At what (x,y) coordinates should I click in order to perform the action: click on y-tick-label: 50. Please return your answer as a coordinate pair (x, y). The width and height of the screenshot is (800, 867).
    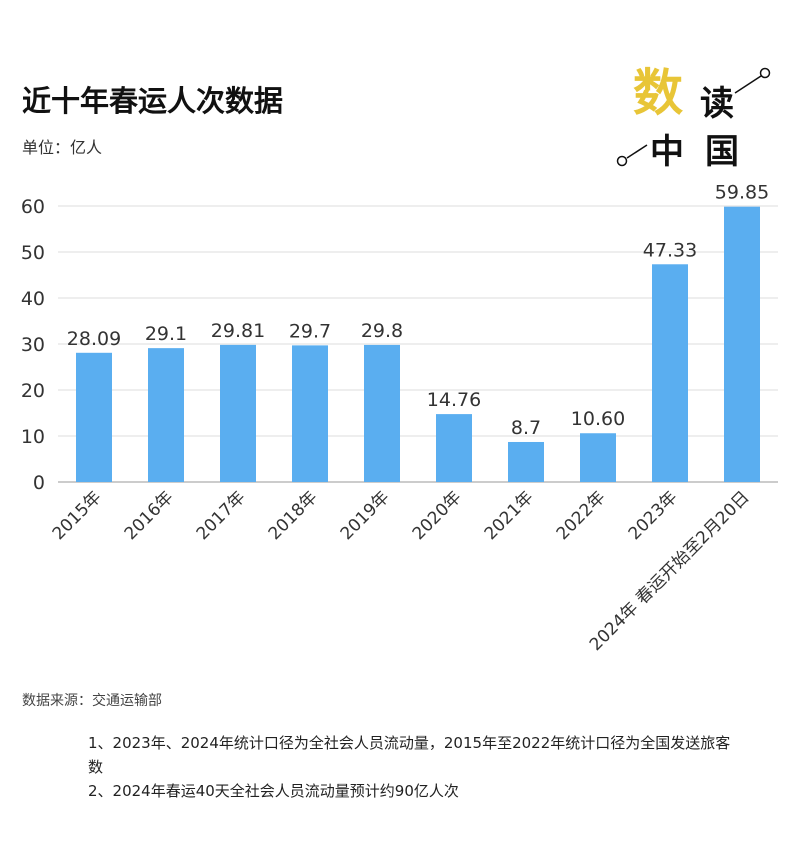
    Looking at the image, I should click on (33, 253).